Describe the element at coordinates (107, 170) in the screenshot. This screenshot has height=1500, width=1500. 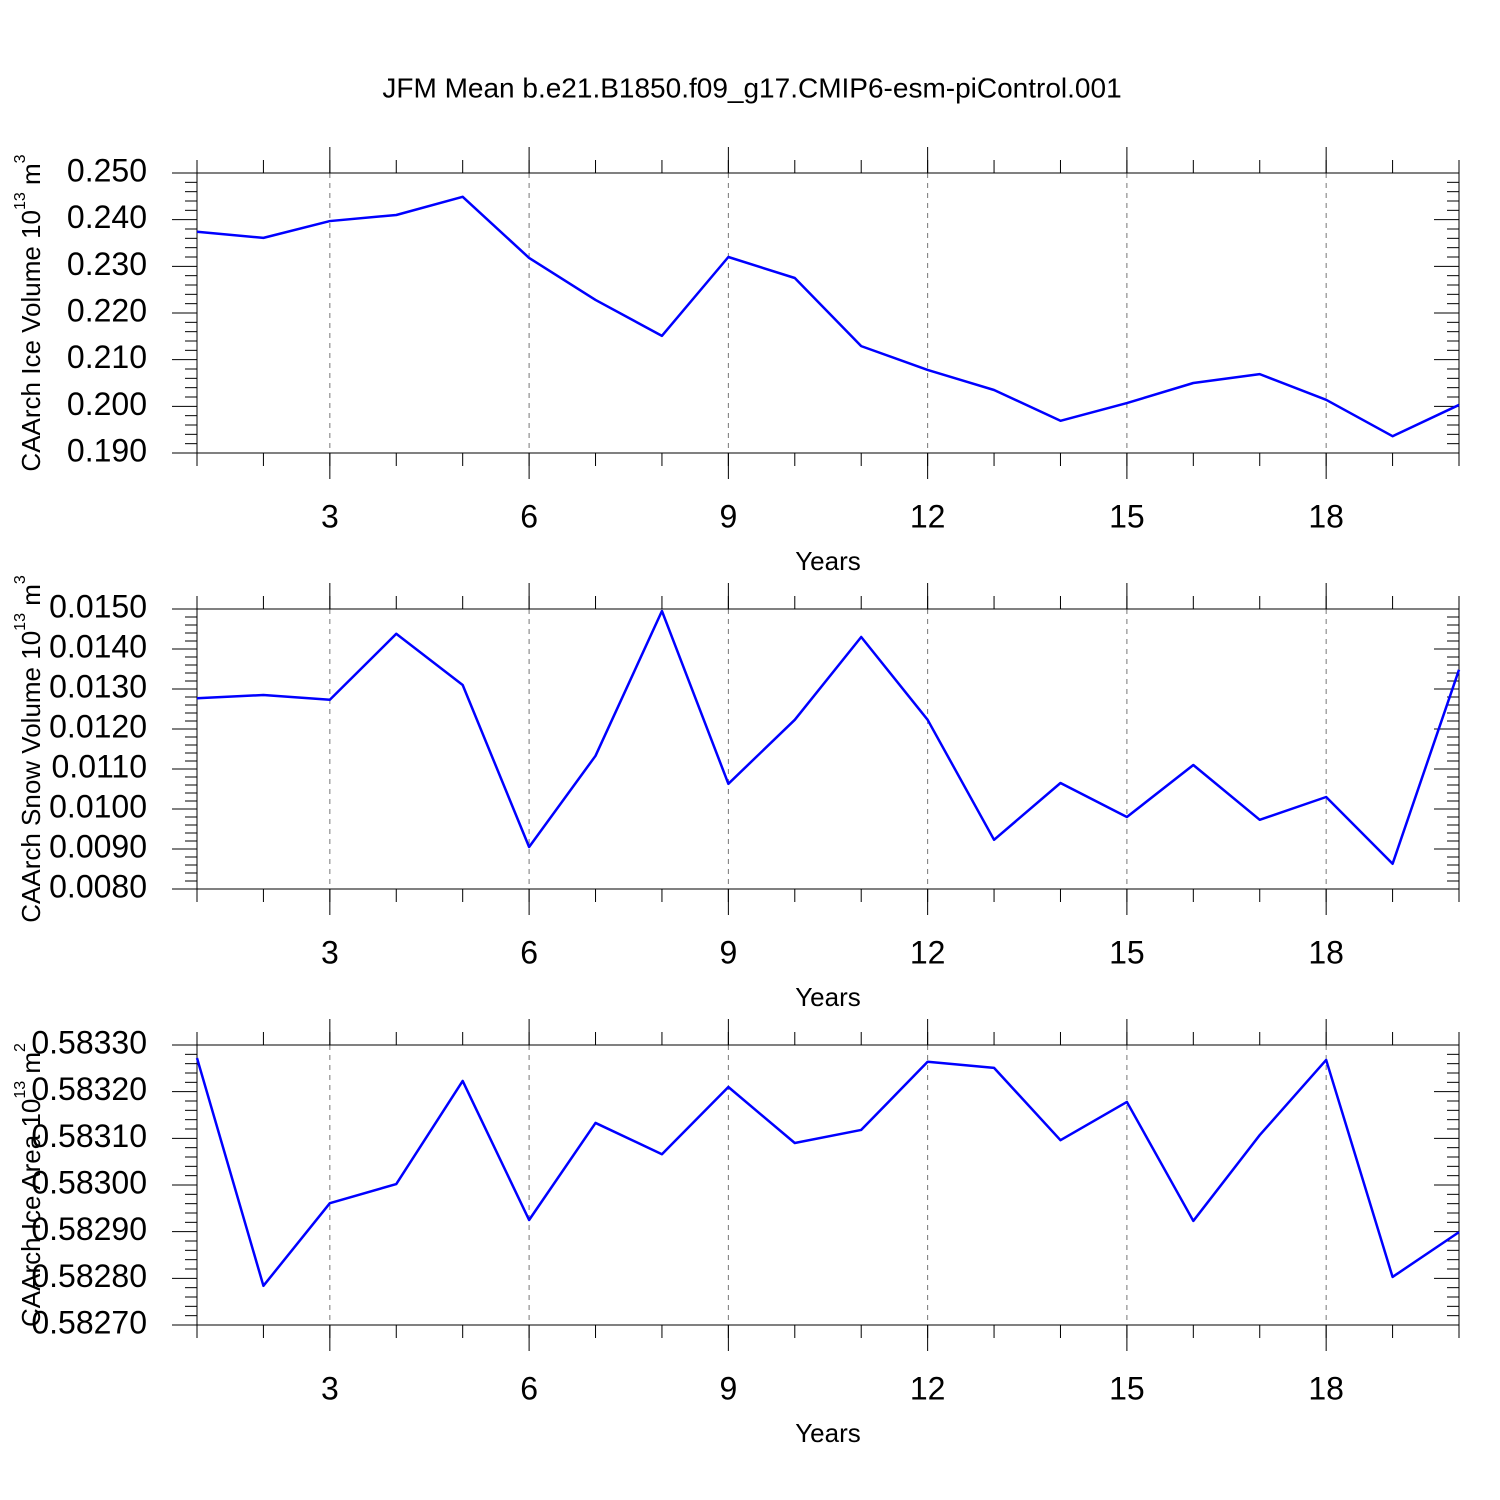
I see `y-tick-label: 0.250` at that location.